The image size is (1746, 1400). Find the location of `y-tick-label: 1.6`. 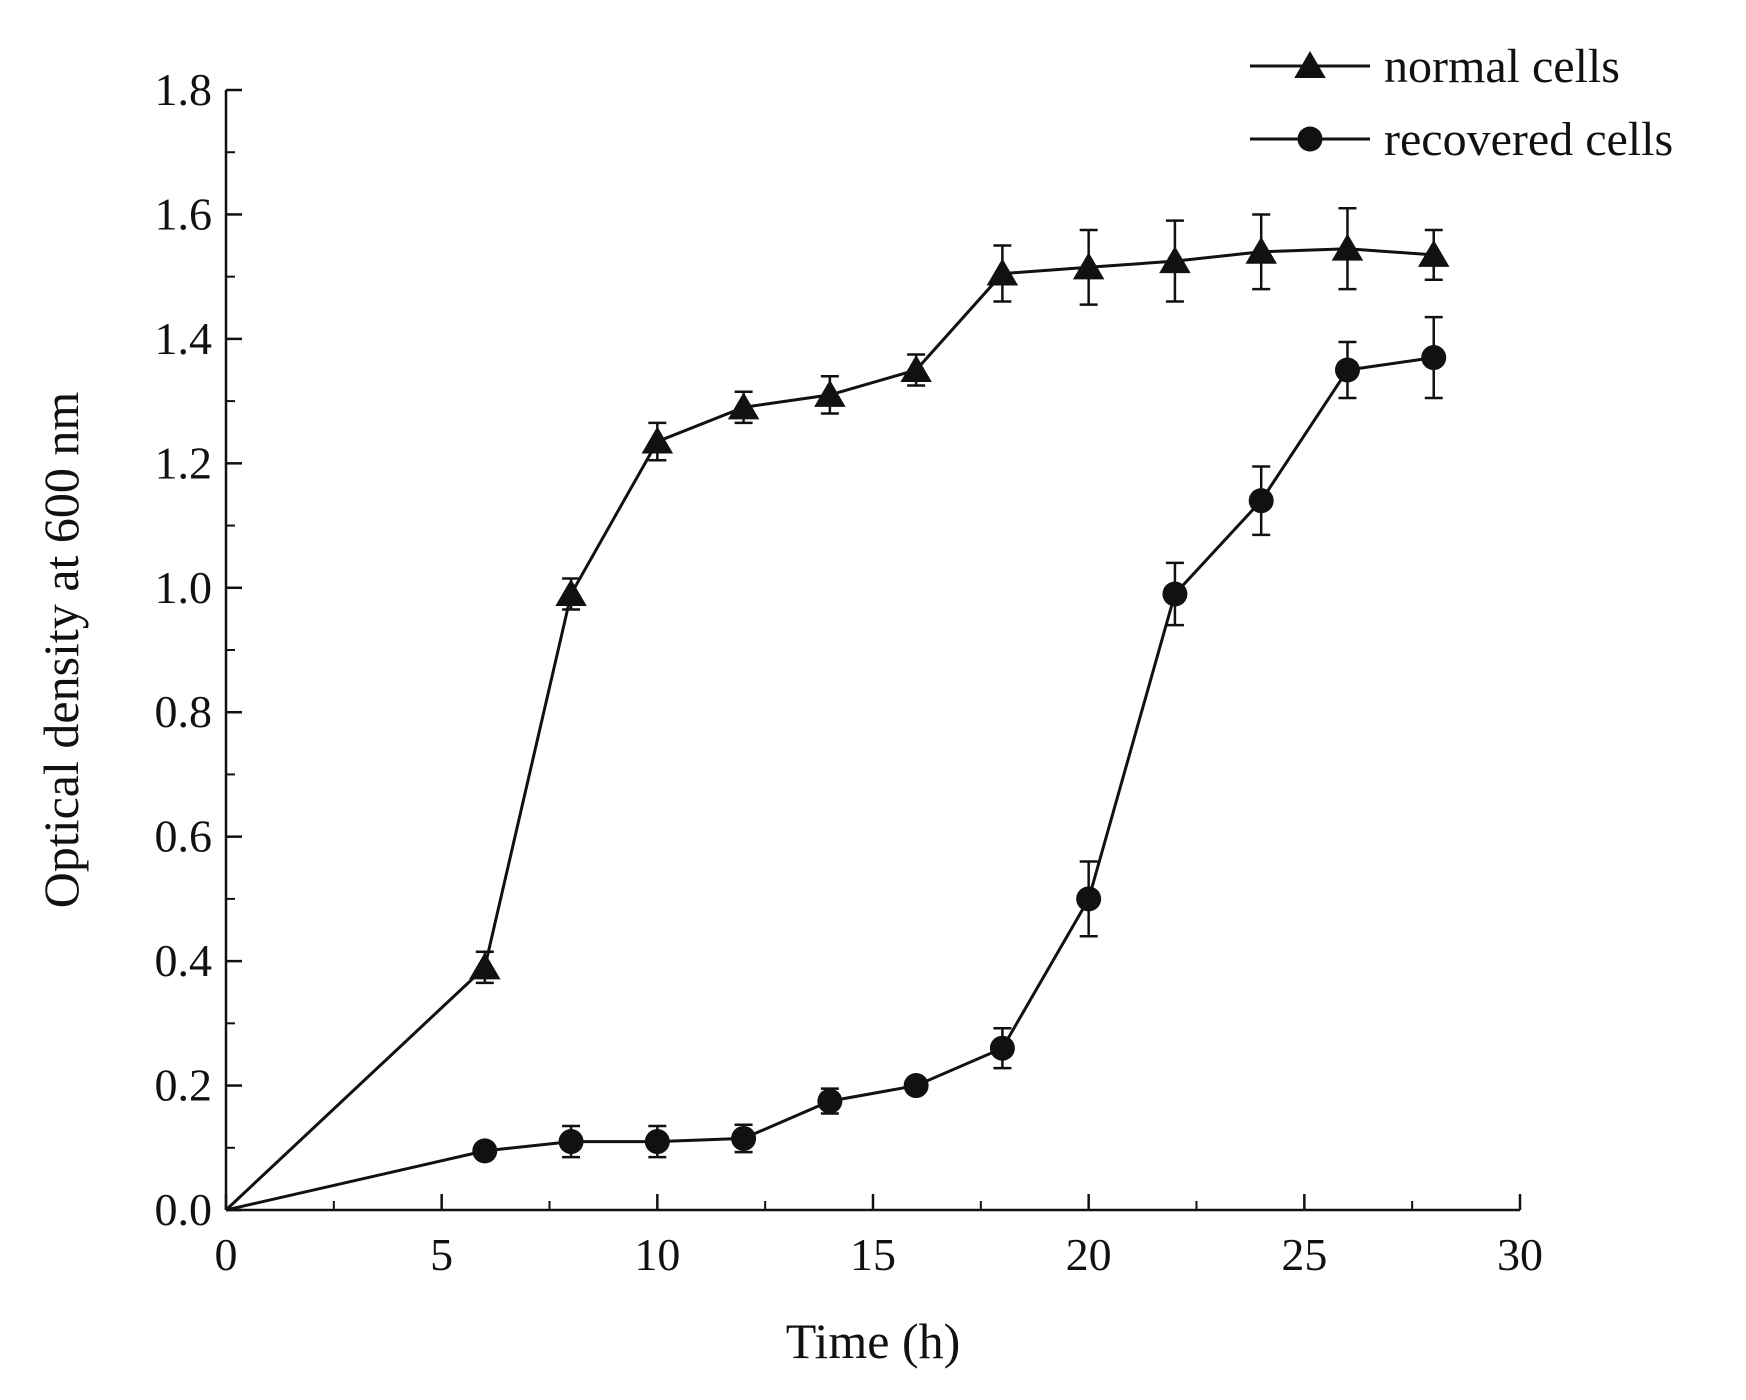

y-tick-label: 1.6 is located at coordinates (184, 213).